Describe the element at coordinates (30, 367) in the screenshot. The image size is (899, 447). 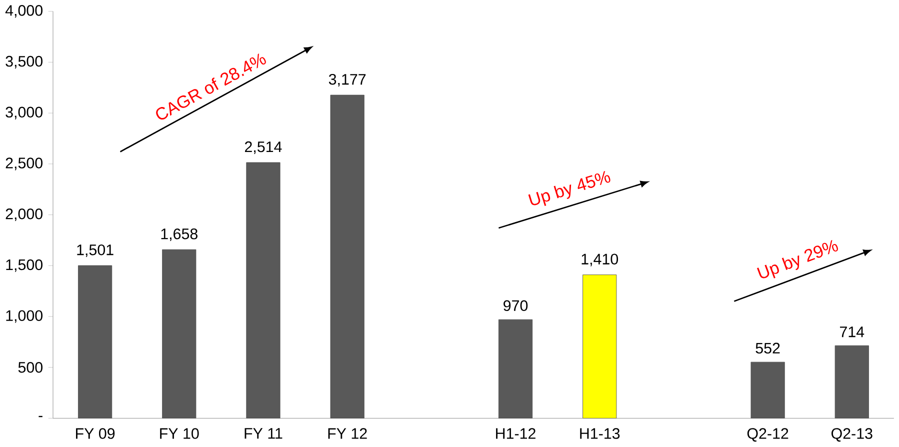
I see `y-tick-label: 500` at that location.